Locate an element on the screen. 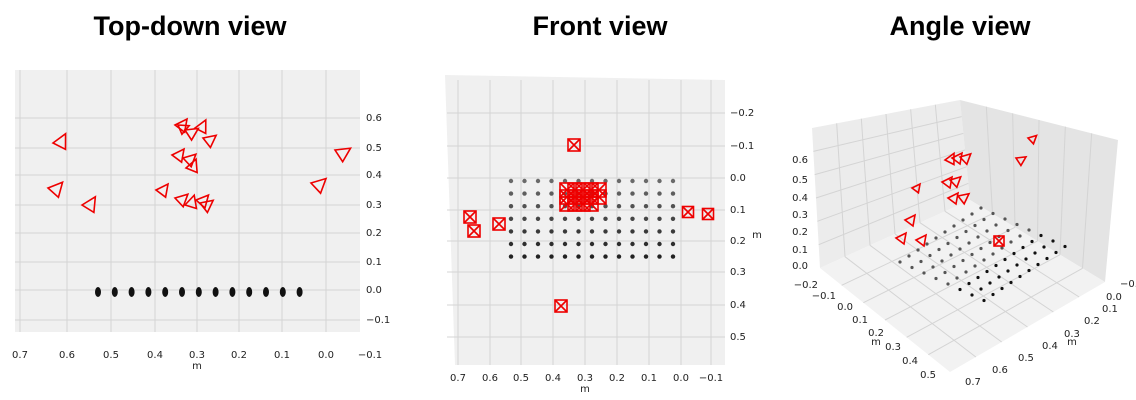 This screenshot has height=400, width=1136. tick-label: −0.1 is located at coordinates (711, 378).